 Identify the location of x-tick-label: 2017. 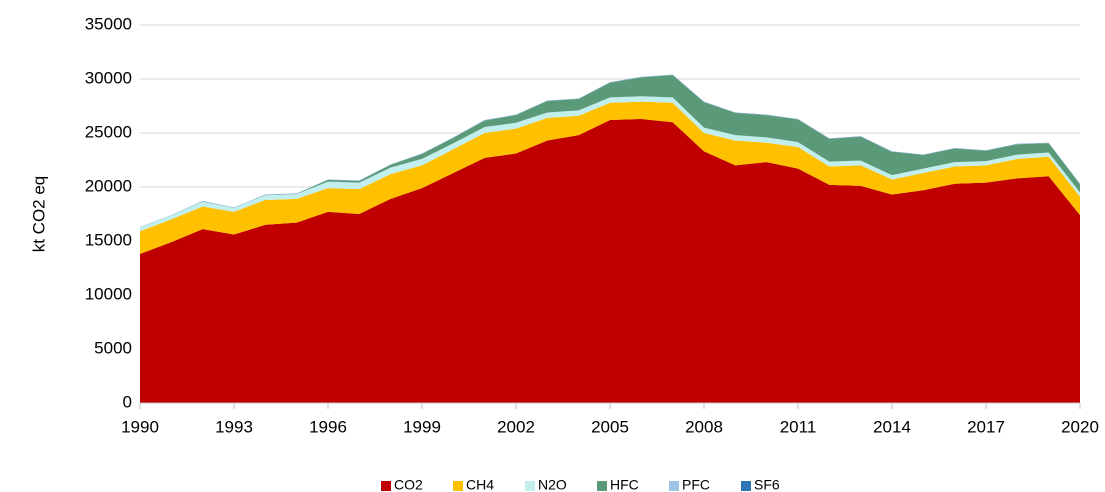
(986, 426).